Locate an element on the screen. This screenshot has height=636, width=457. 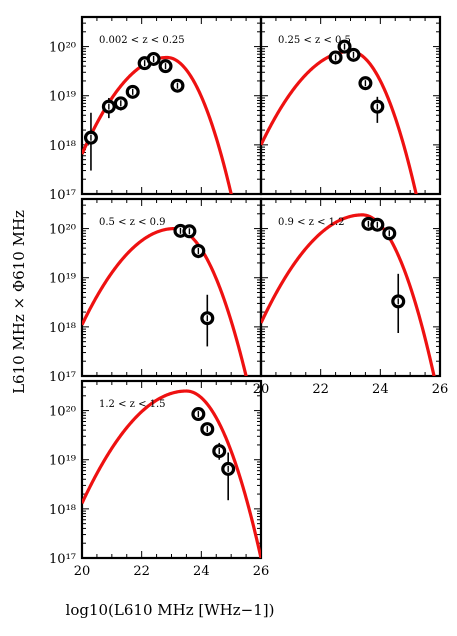
panel-label: 1.2 < z < 1.5 is located at coordinates (132, 404).